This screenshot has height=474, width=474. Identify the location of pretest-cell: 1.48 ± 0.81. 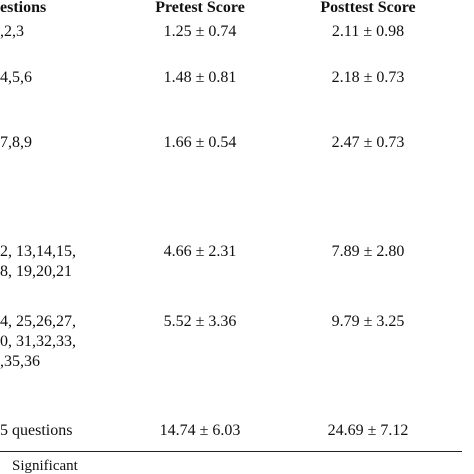
(200, 77).